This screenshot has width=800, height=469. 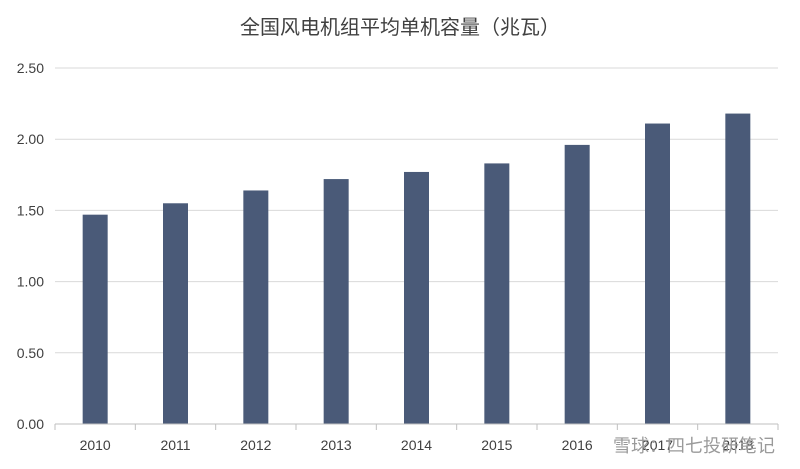 I want to click on x-tick-label: 2016, so click(x=577, y=445).